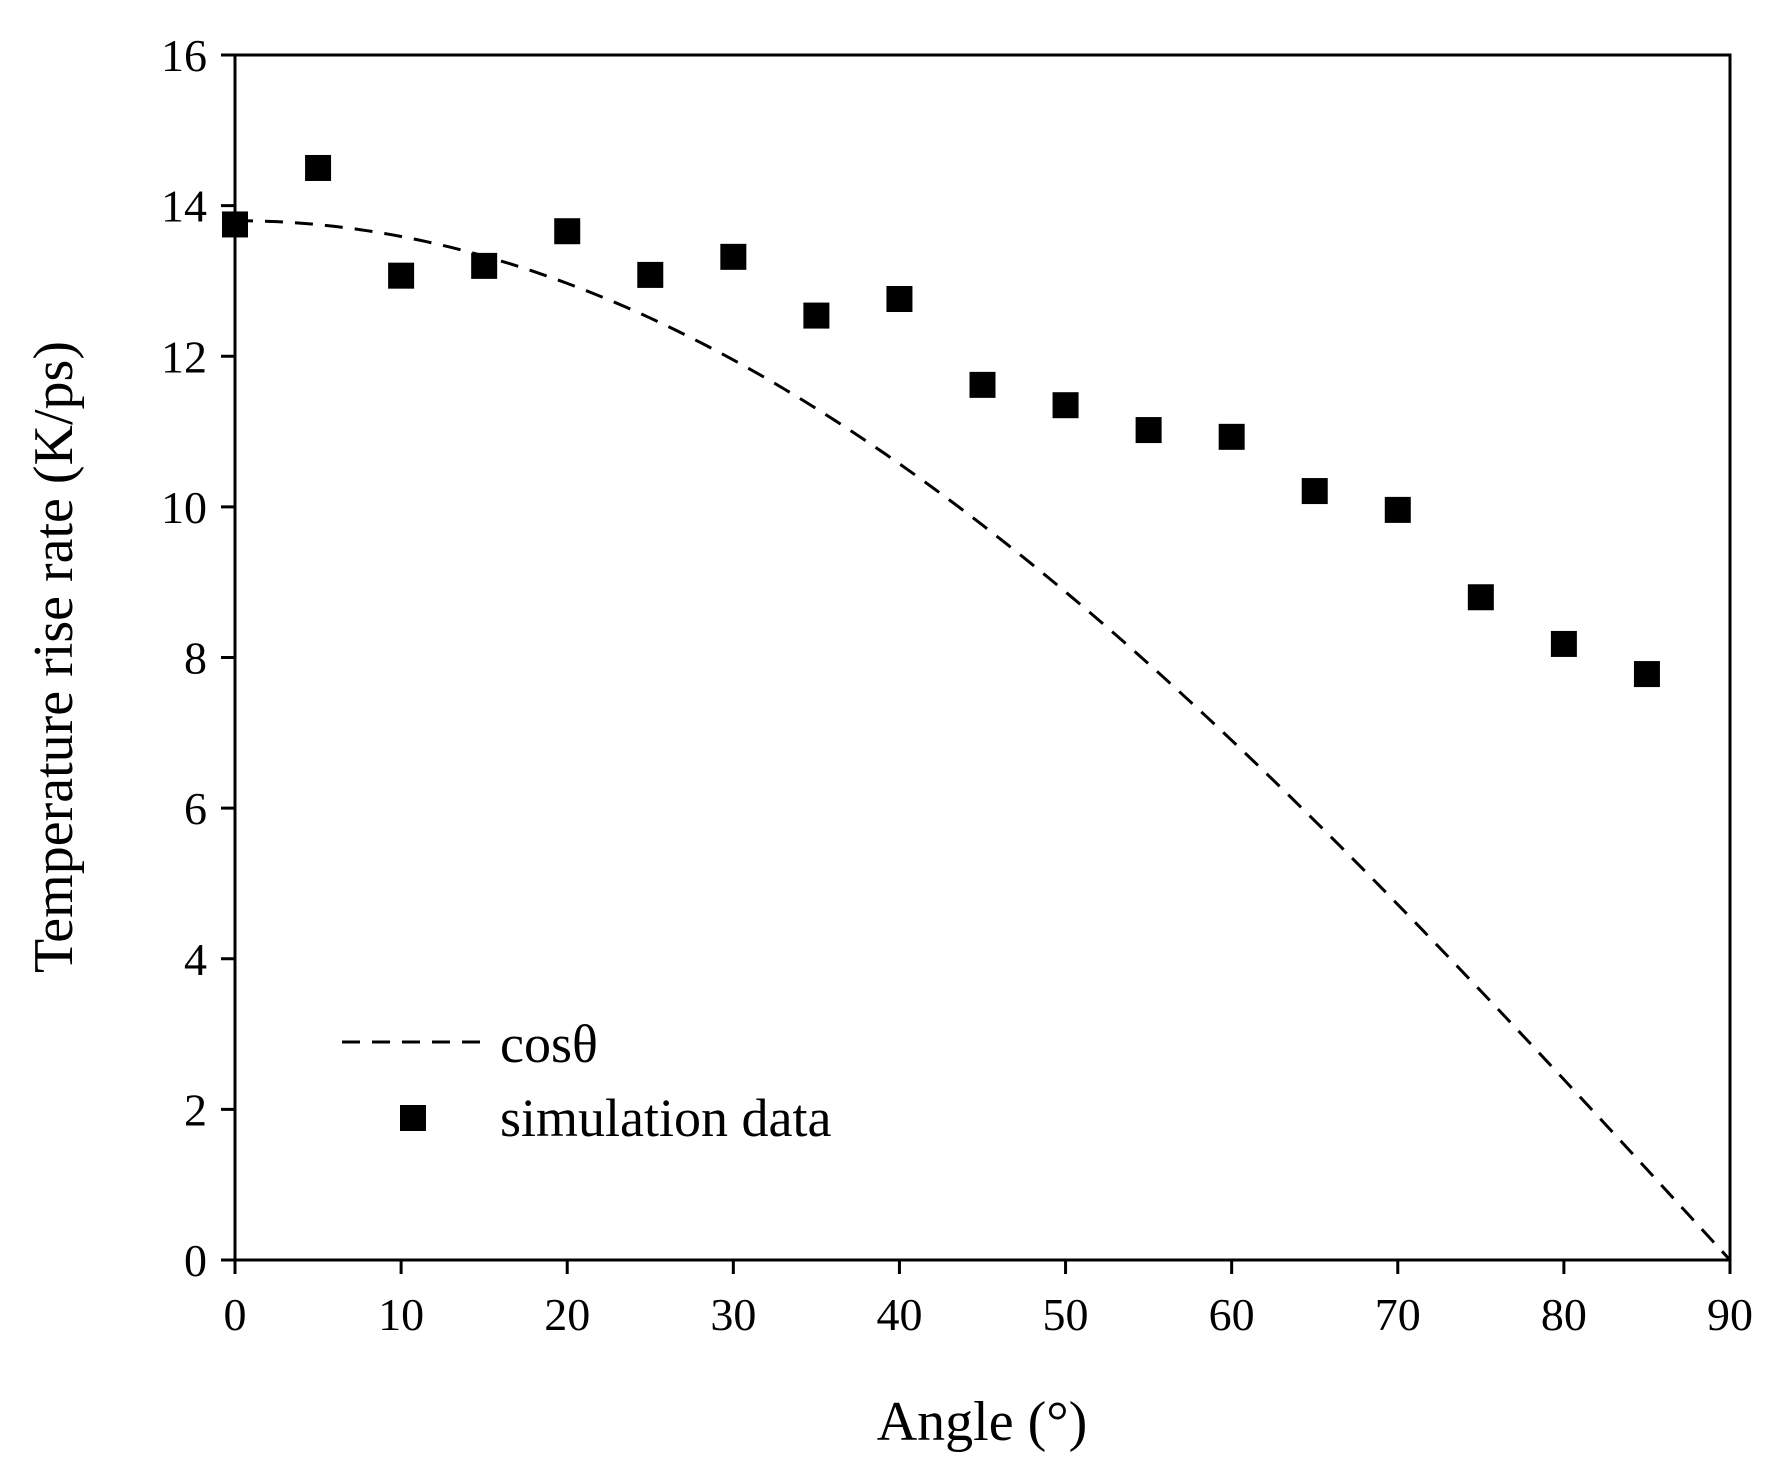 The image size is (1783, 1464). What do you see at coordinates (899, 1314) in the screenshot?
I see `x-tick-label: 40` at bounding box center [899, 1314].